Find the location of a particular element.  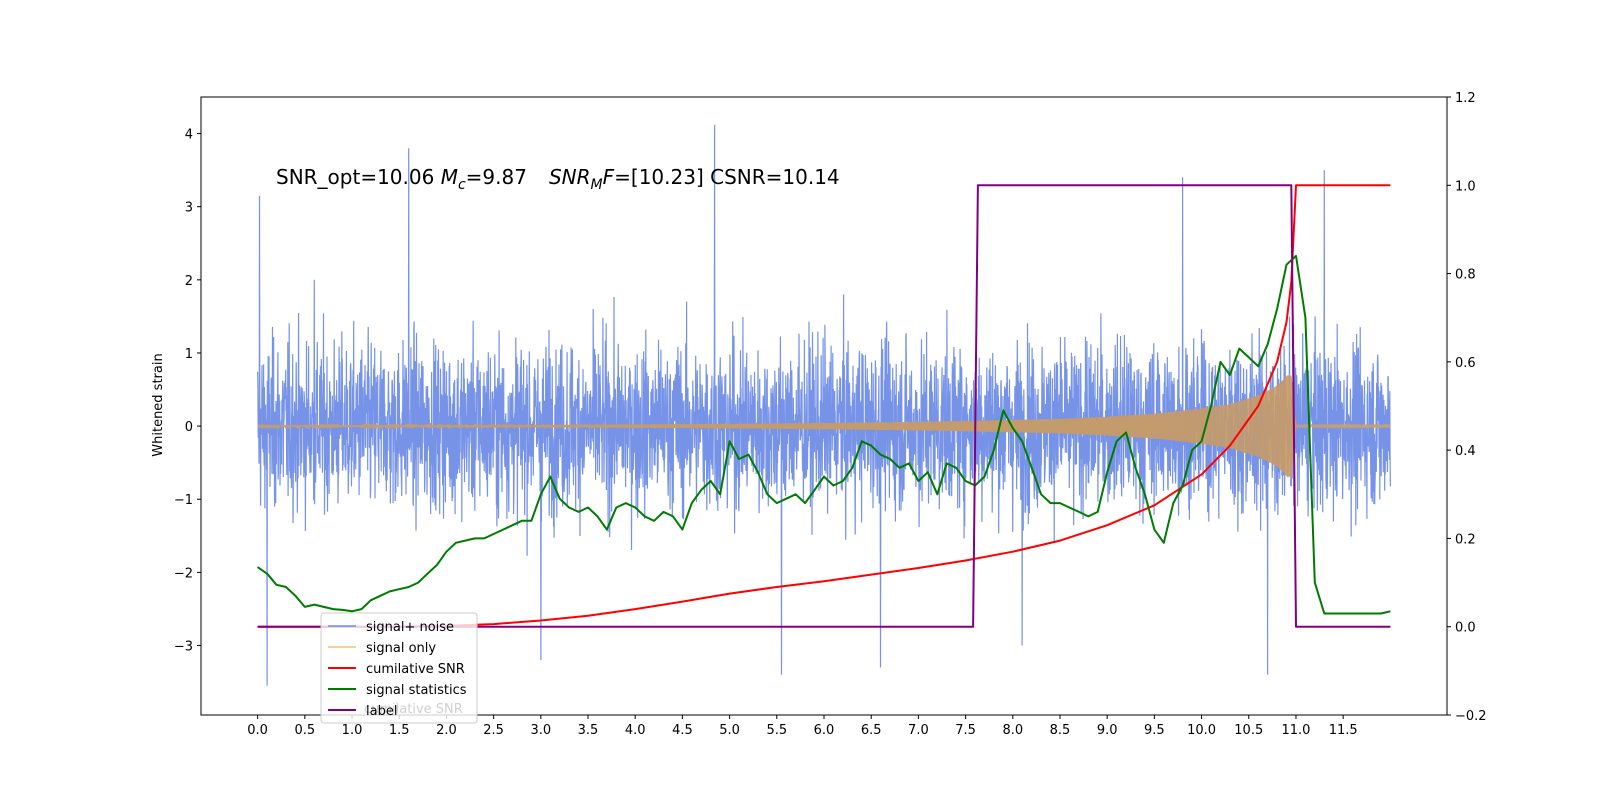

y-left-tick-label: 4 is located at coordinates (189, 135).